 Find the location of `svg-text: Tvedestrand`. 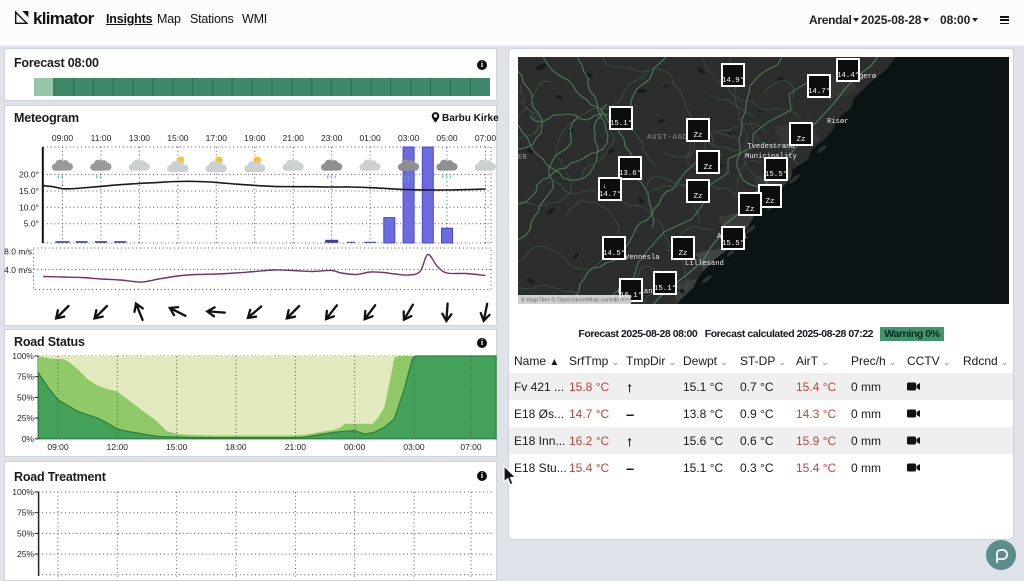

svg-text: Tvedestrand is located at coordinates (770, 147).